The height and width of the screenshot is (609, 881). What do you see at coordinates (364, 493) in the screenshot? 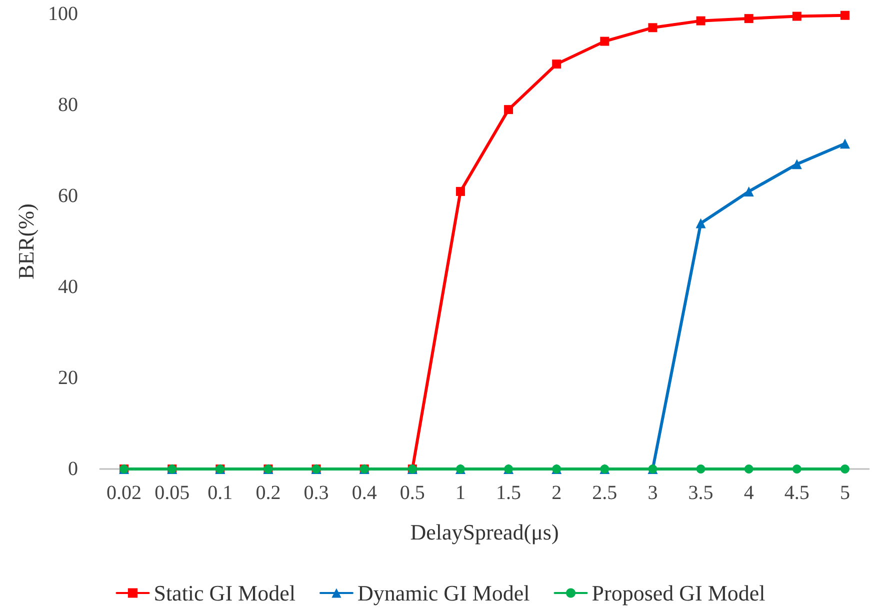
I see `x-tick-label: 0.4` at bounding box center [364, 493].